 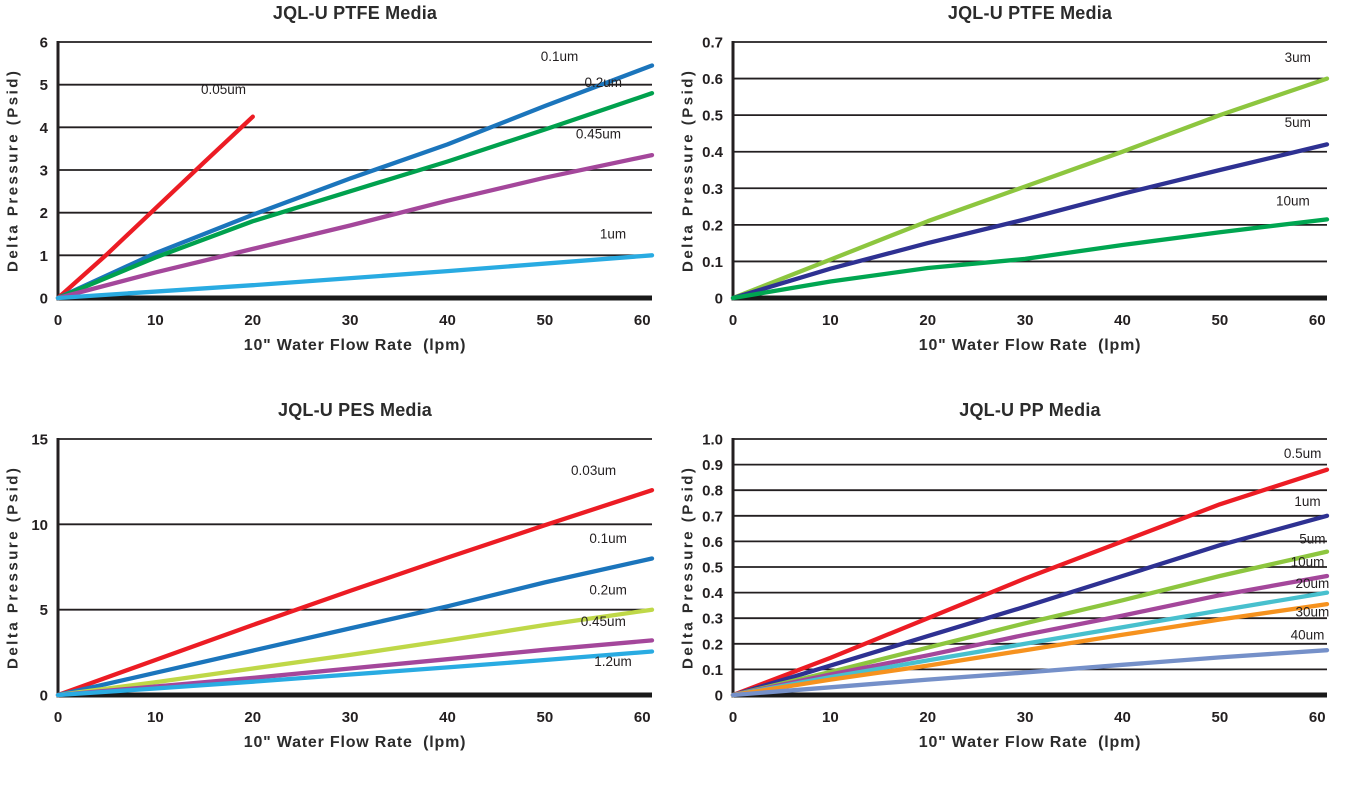 What do you see at coordinates (712, 262) in the screenshot?
I see `y-tick-label: 0.1` at bounding box center [712, 262].